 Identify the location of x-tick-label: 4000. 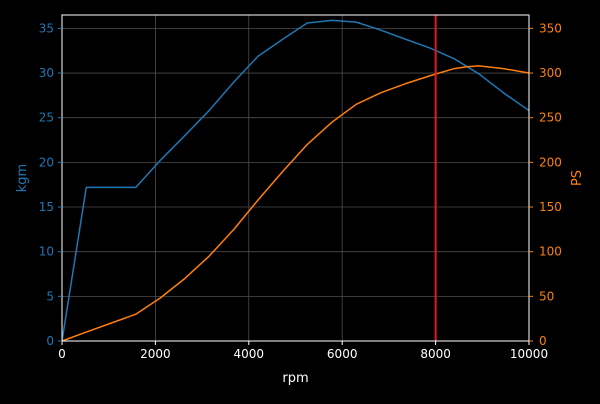
(249, 354).